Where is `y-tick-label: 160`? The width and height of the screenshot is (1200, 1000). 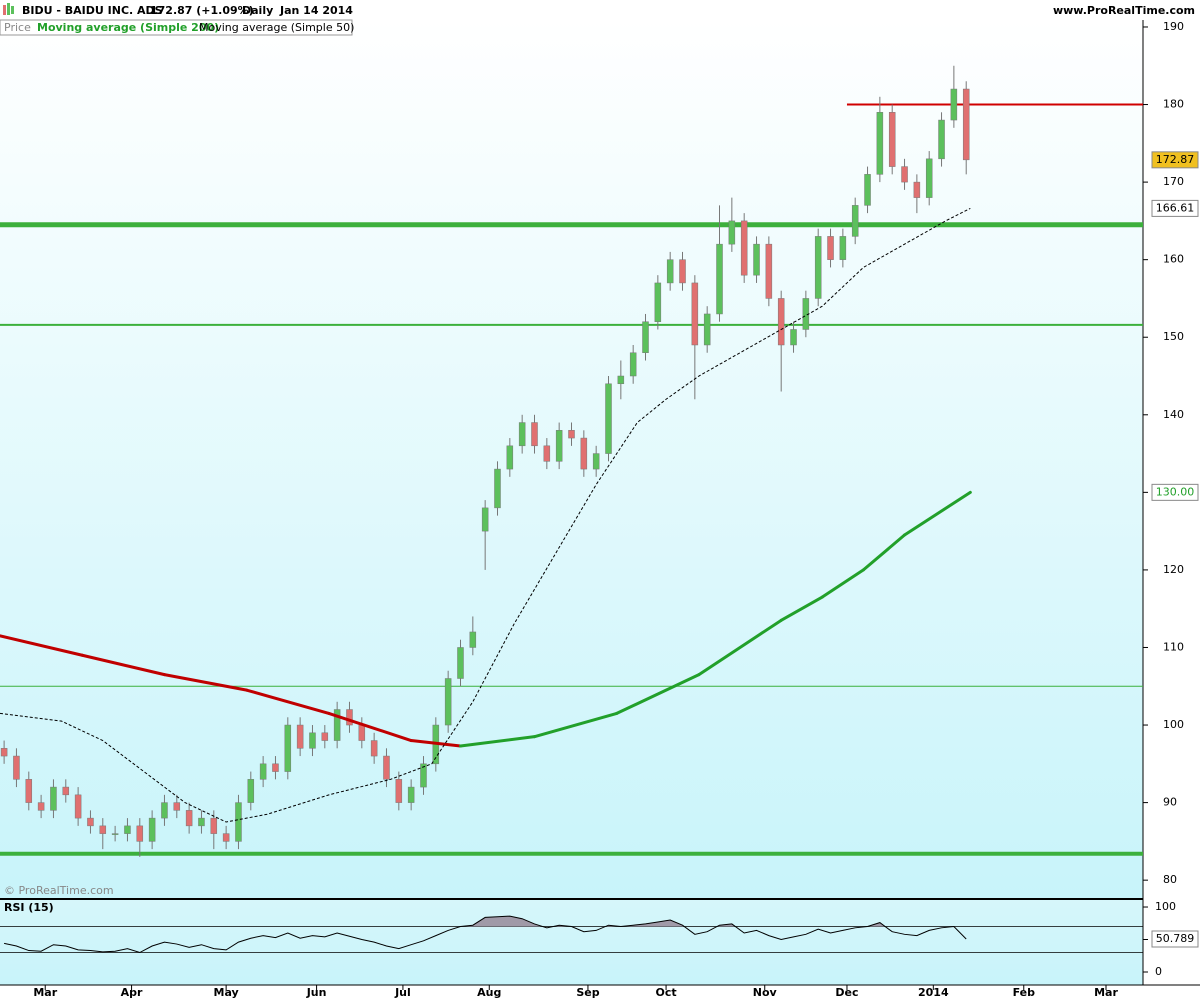 y-tick-label: 160 is located at coordinates (1173, 259).